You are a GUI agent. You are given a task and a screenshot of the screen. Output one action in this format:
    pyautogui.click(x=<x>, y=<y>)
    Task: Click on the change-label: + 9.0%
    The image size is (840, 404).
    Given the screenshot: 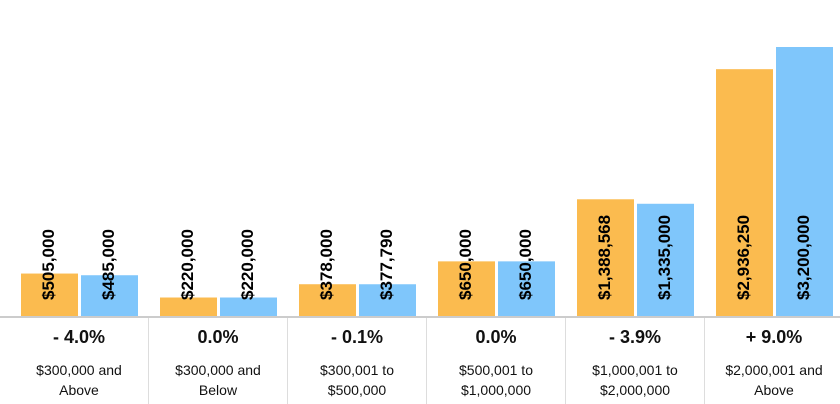 What is the action you would take?
    pyautogui.click(x=774, y=337)
    